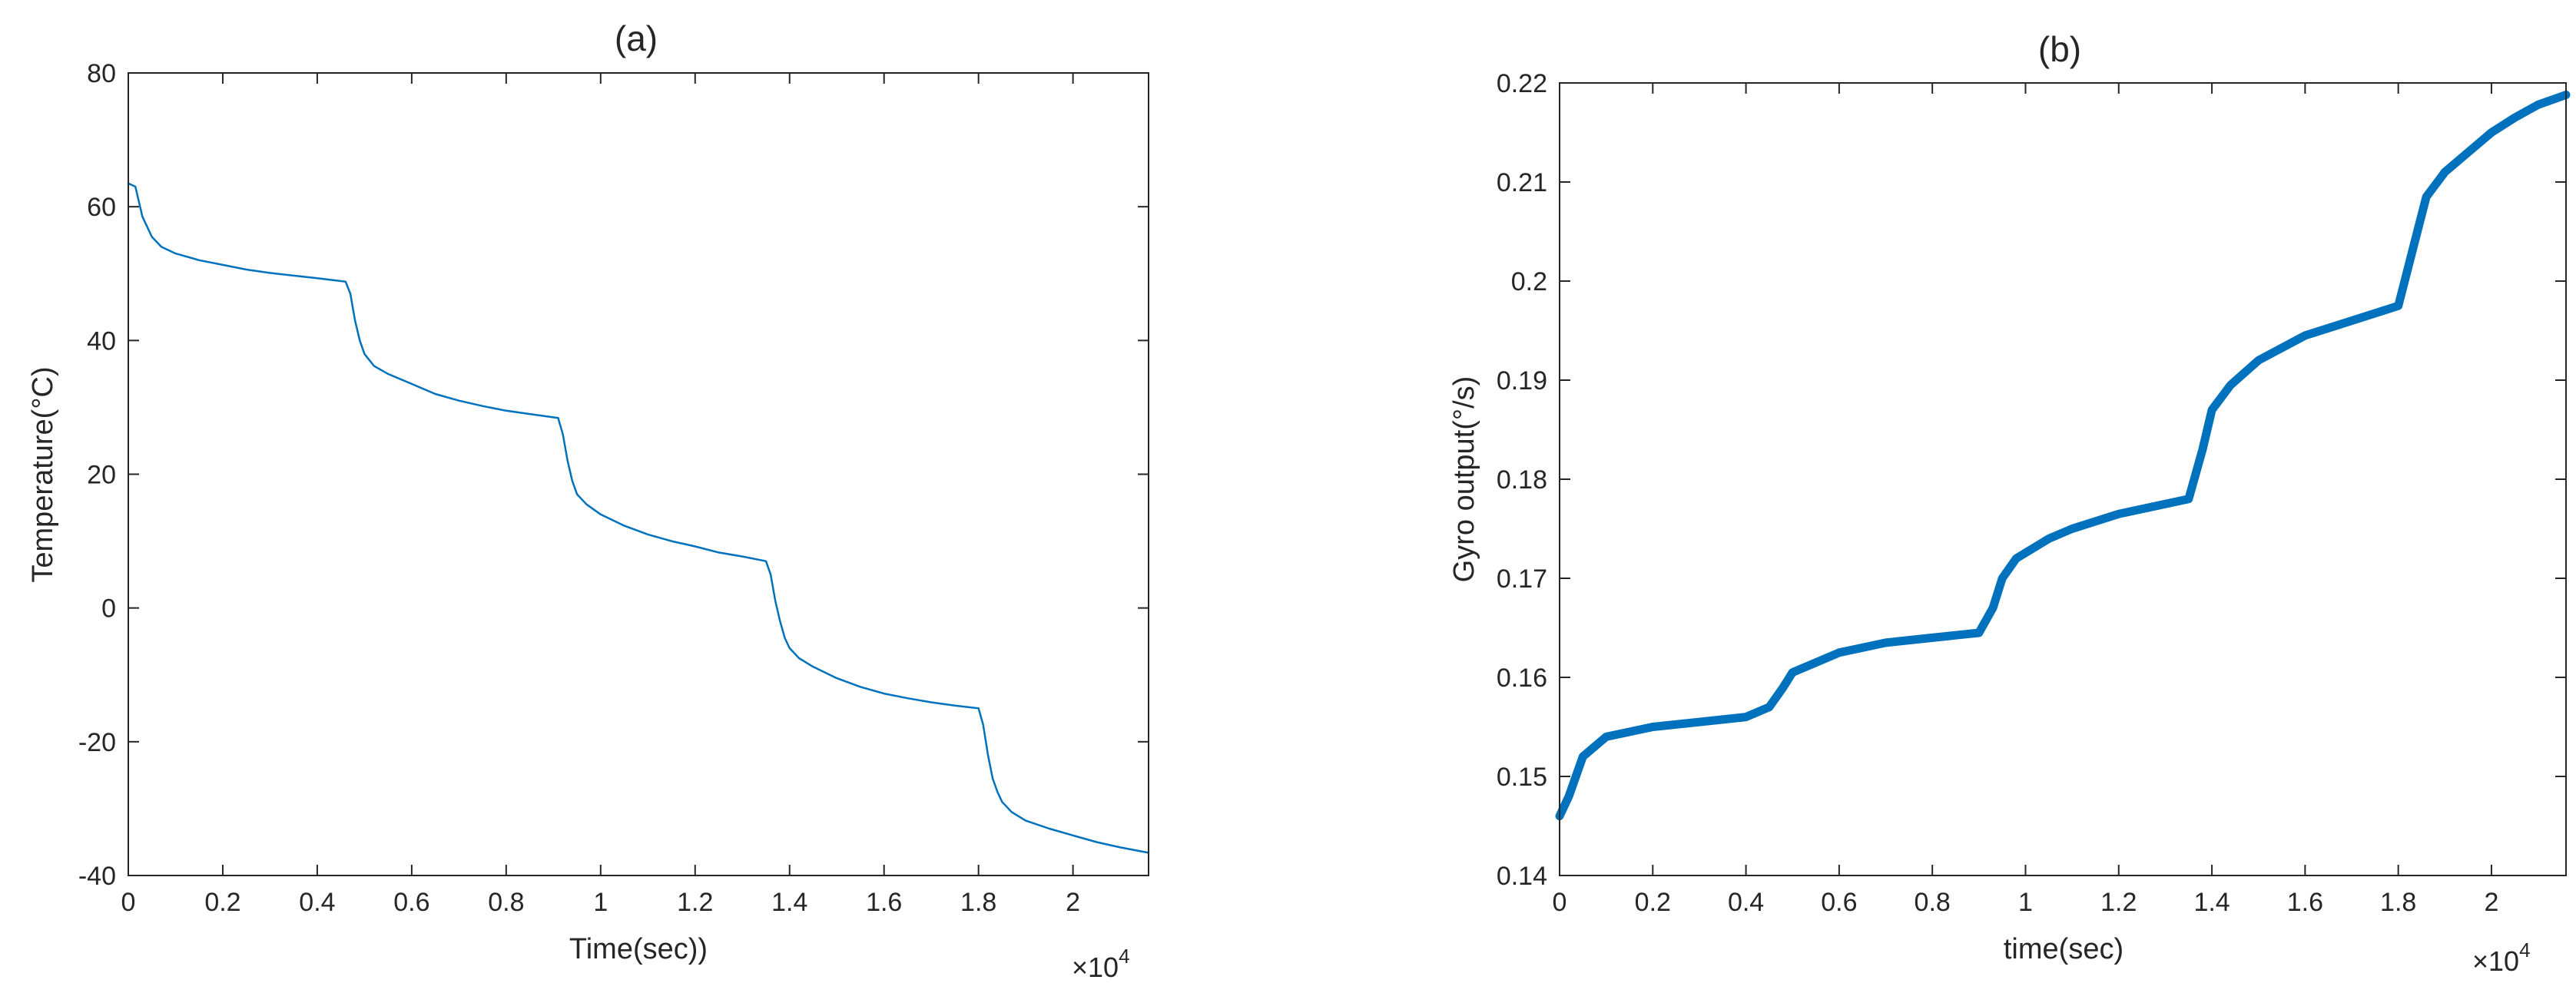 This screenshot has height=993, width=2576. Describe the element at coordinates (638, 949) in the screenshot. I see `panel-a-xlabel: Time(sec))` at that location.